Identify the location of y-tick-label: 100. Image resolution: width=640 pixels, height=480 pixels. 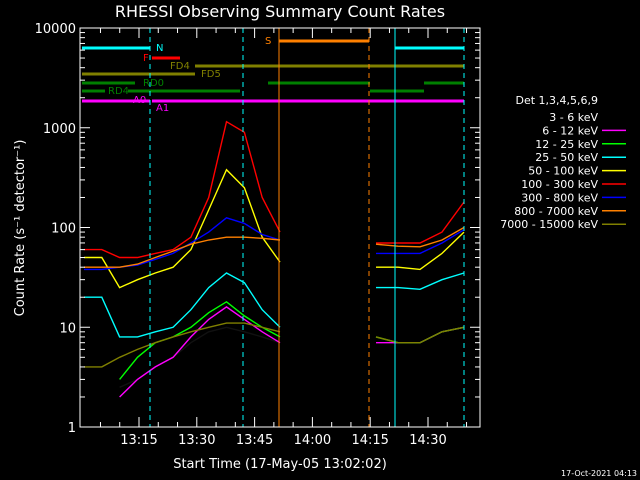
(63, 229).